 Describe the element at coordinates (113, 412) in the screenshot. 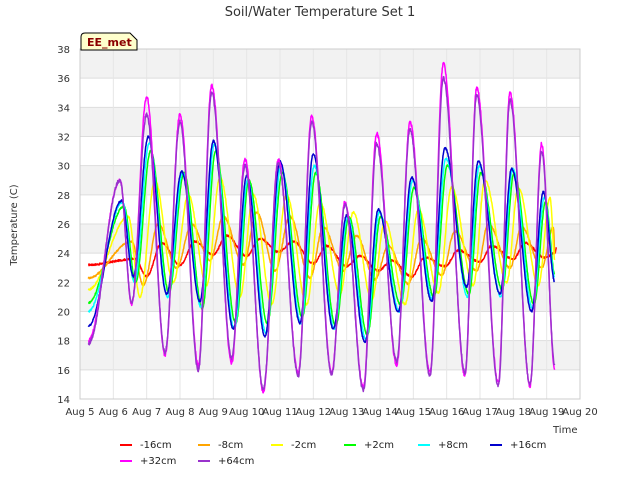

I see `x-tick-label: Aug 6` at that location.